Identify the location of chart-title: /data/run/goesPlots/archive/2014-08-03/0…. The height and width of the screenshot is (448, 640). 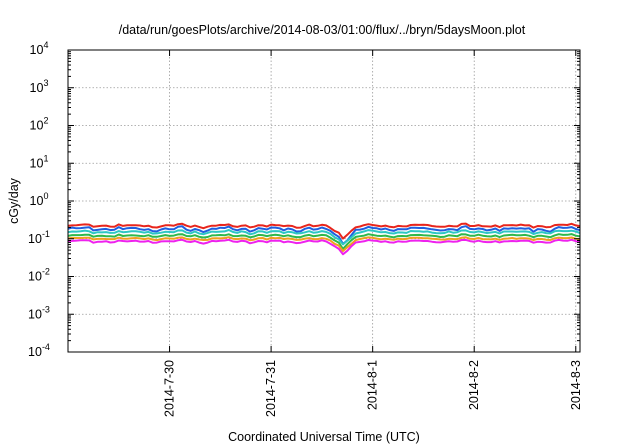
(322, 30).